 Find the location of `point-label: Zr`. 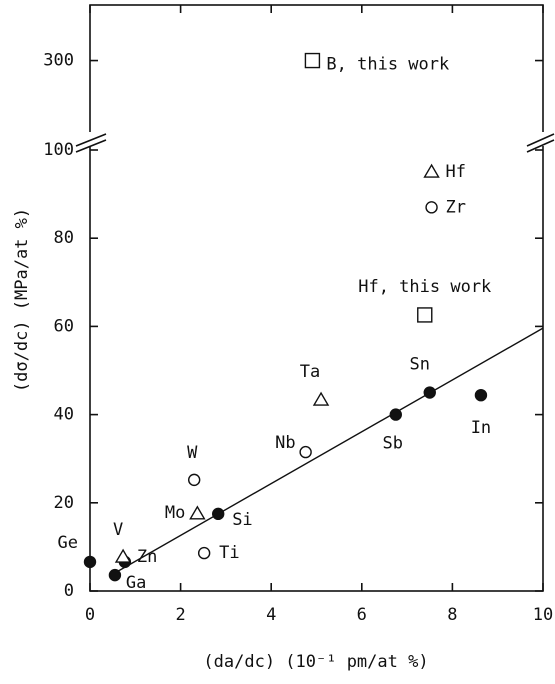

point-label: Zr is located at coordinates (456, 207).